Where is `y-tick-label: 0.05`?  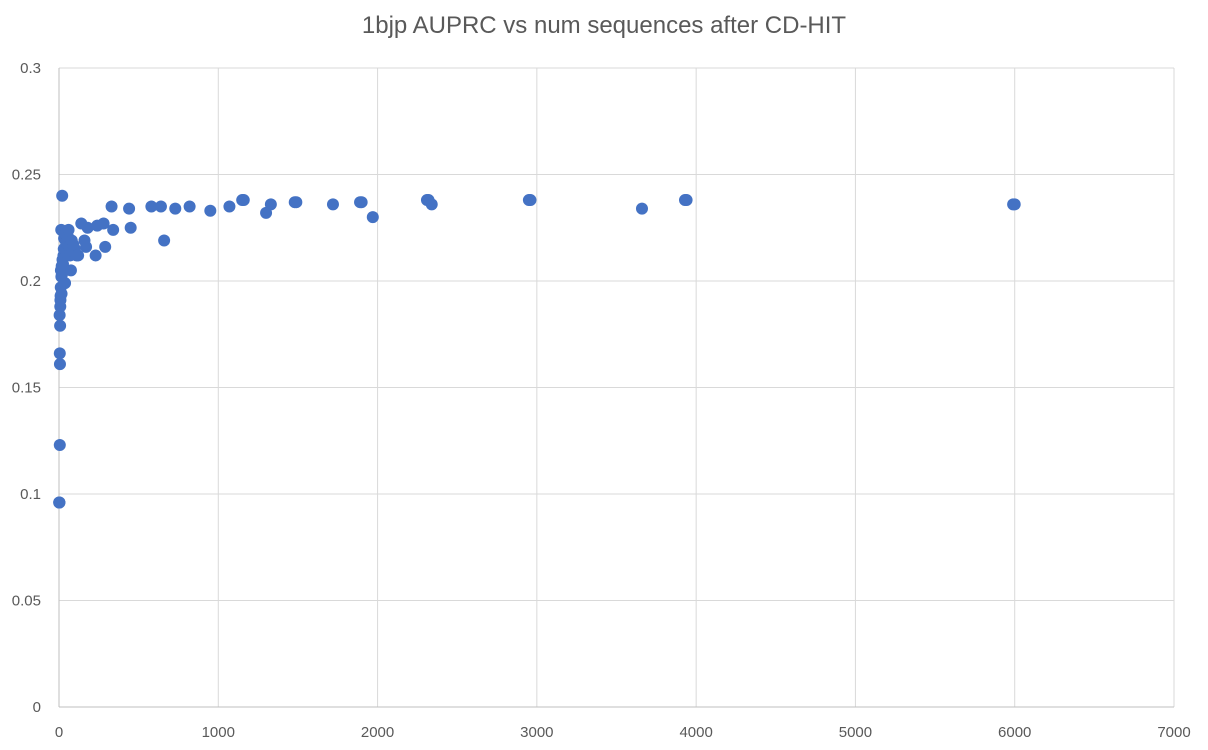
y-tick-label: 0.05 is located at coordinates (26, 601).